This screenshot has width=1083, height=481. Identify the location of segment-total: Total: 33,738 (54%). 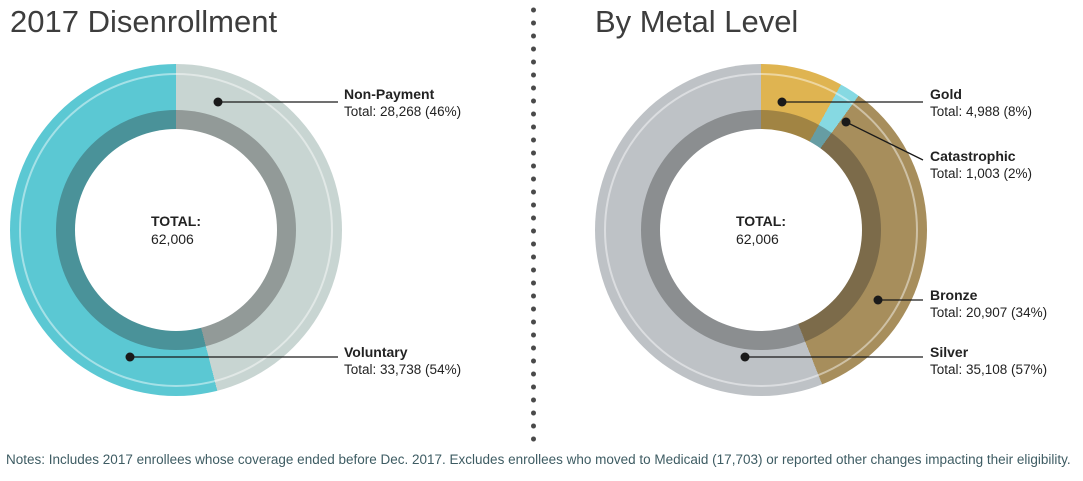
(403, 369).